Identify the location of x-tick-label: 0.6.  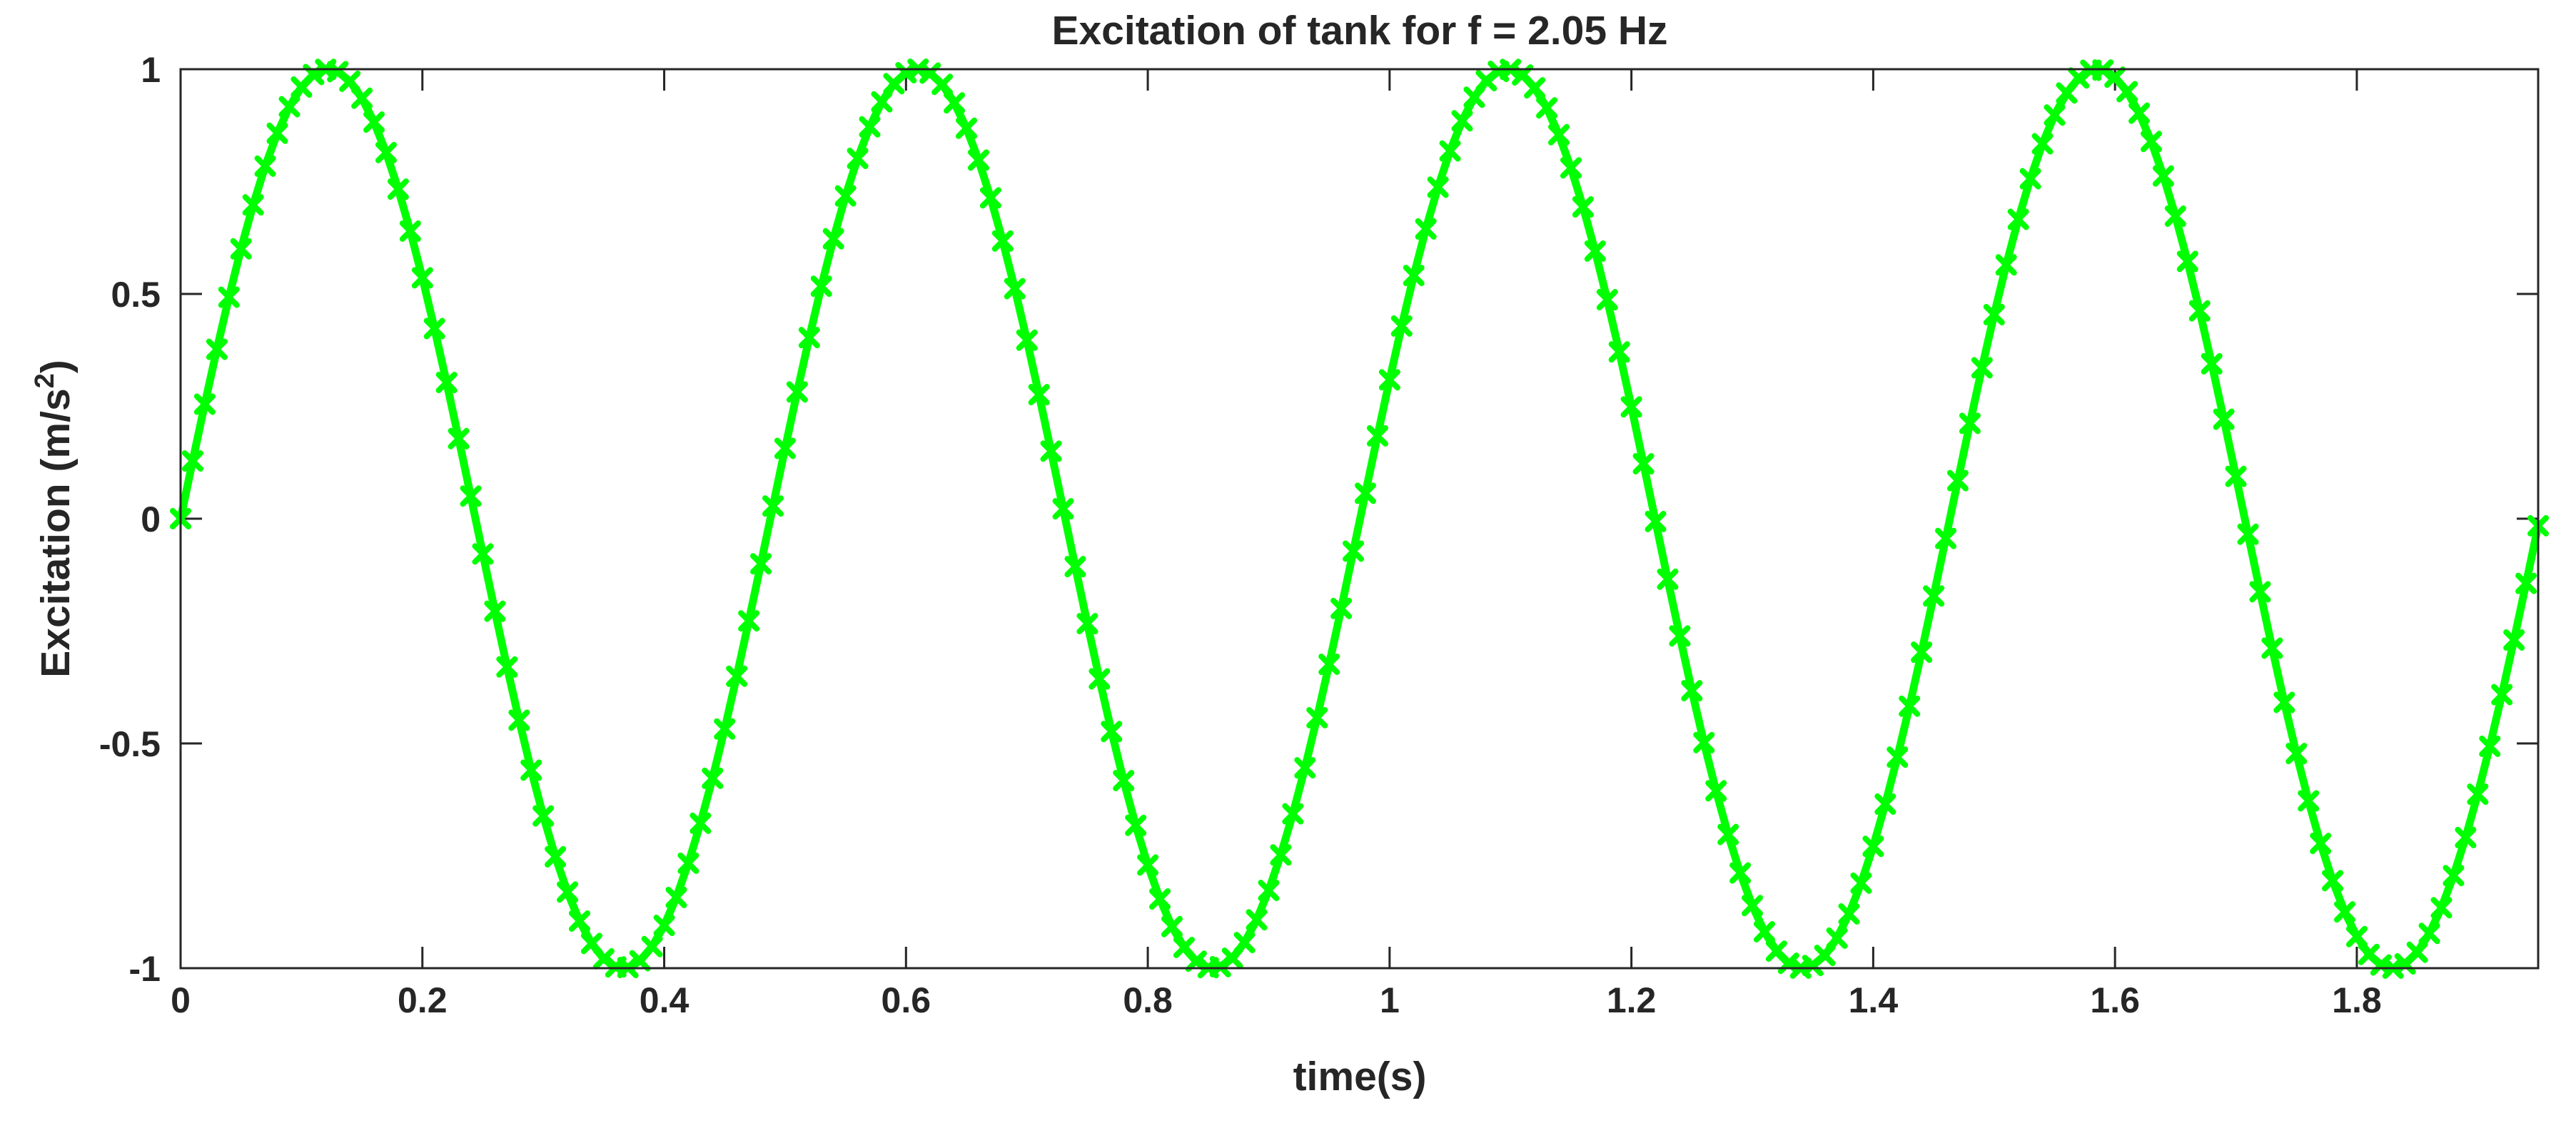
(906, 1000).